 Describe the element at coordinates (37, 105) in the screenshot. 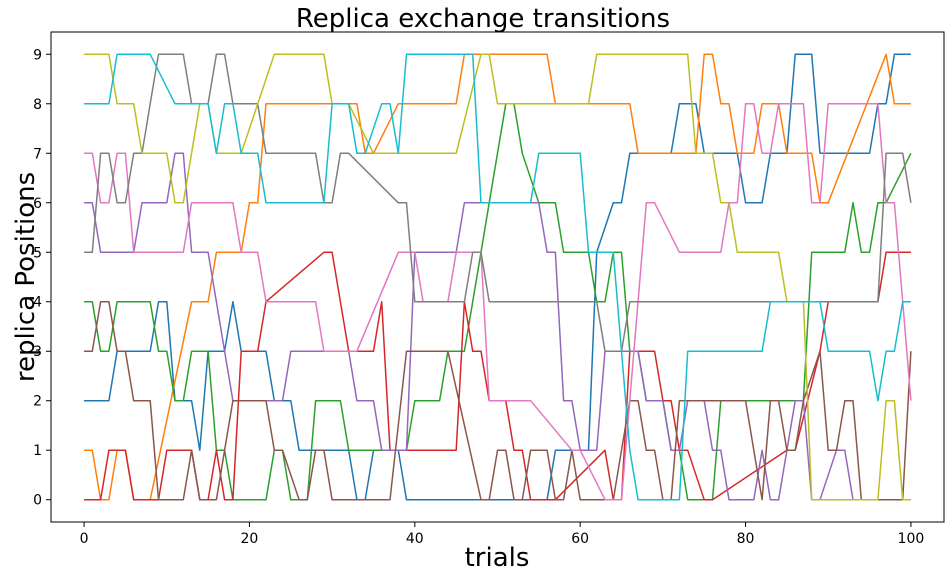

I see `y-tick-label: 8` at that location.